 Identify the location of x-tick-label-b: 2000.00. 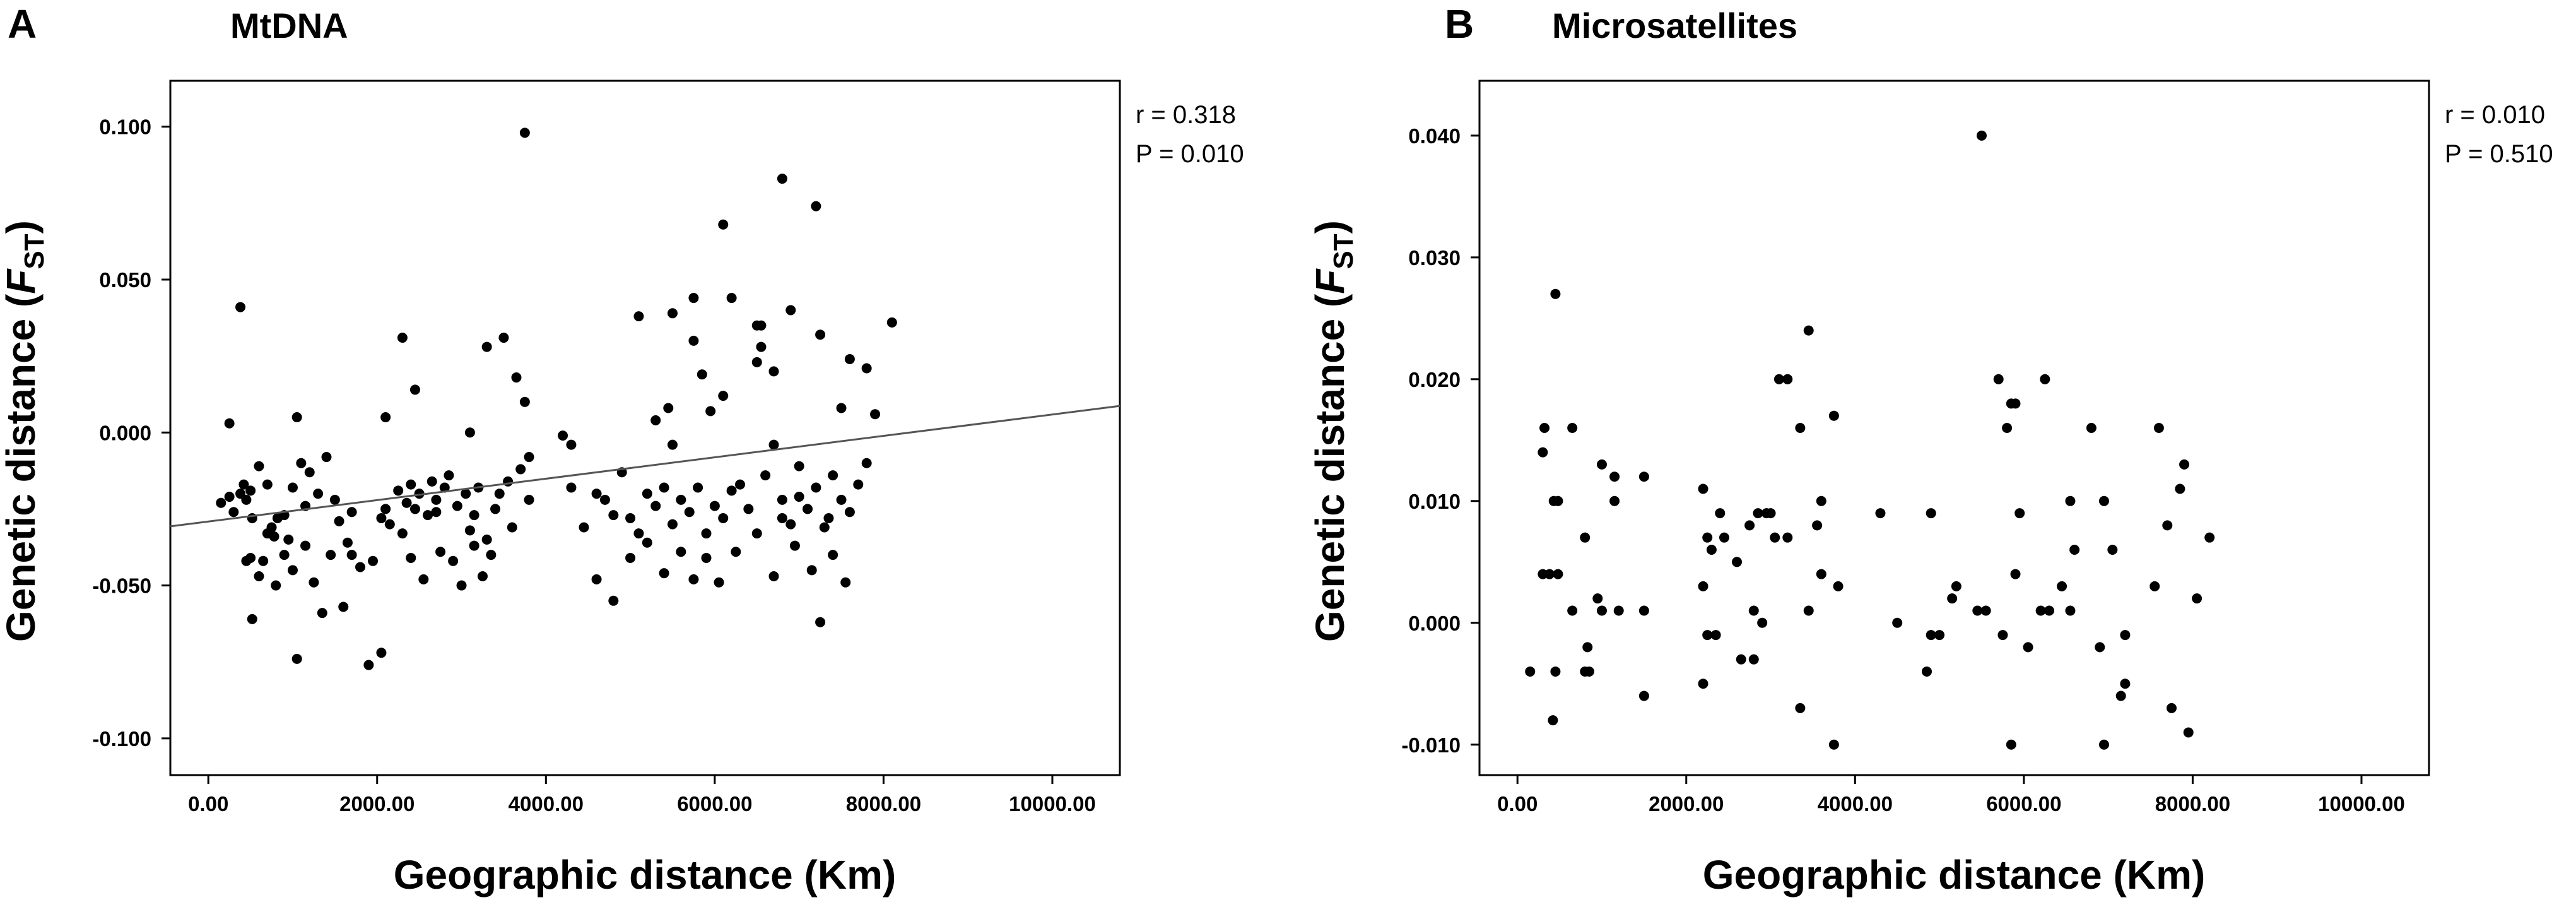
(1686, 803).